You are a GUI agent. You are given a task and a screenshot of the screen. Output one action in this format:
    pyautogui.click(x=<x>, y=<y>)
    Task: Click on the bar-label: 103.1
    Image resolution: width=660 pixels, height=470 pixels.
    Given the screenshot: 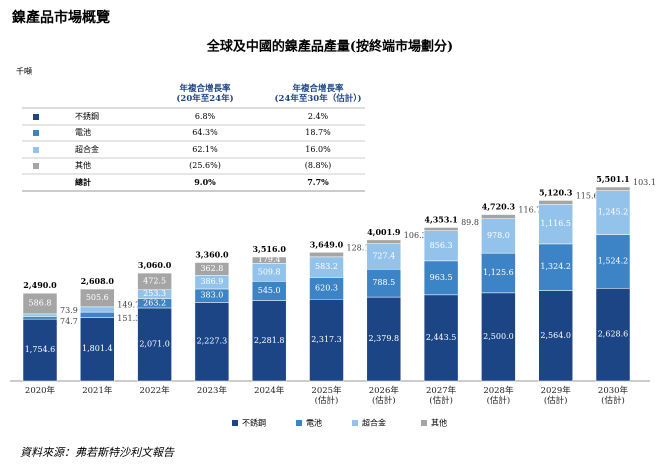 What is the action you would take?
    pyautogui.click(x=644, y=182)
    